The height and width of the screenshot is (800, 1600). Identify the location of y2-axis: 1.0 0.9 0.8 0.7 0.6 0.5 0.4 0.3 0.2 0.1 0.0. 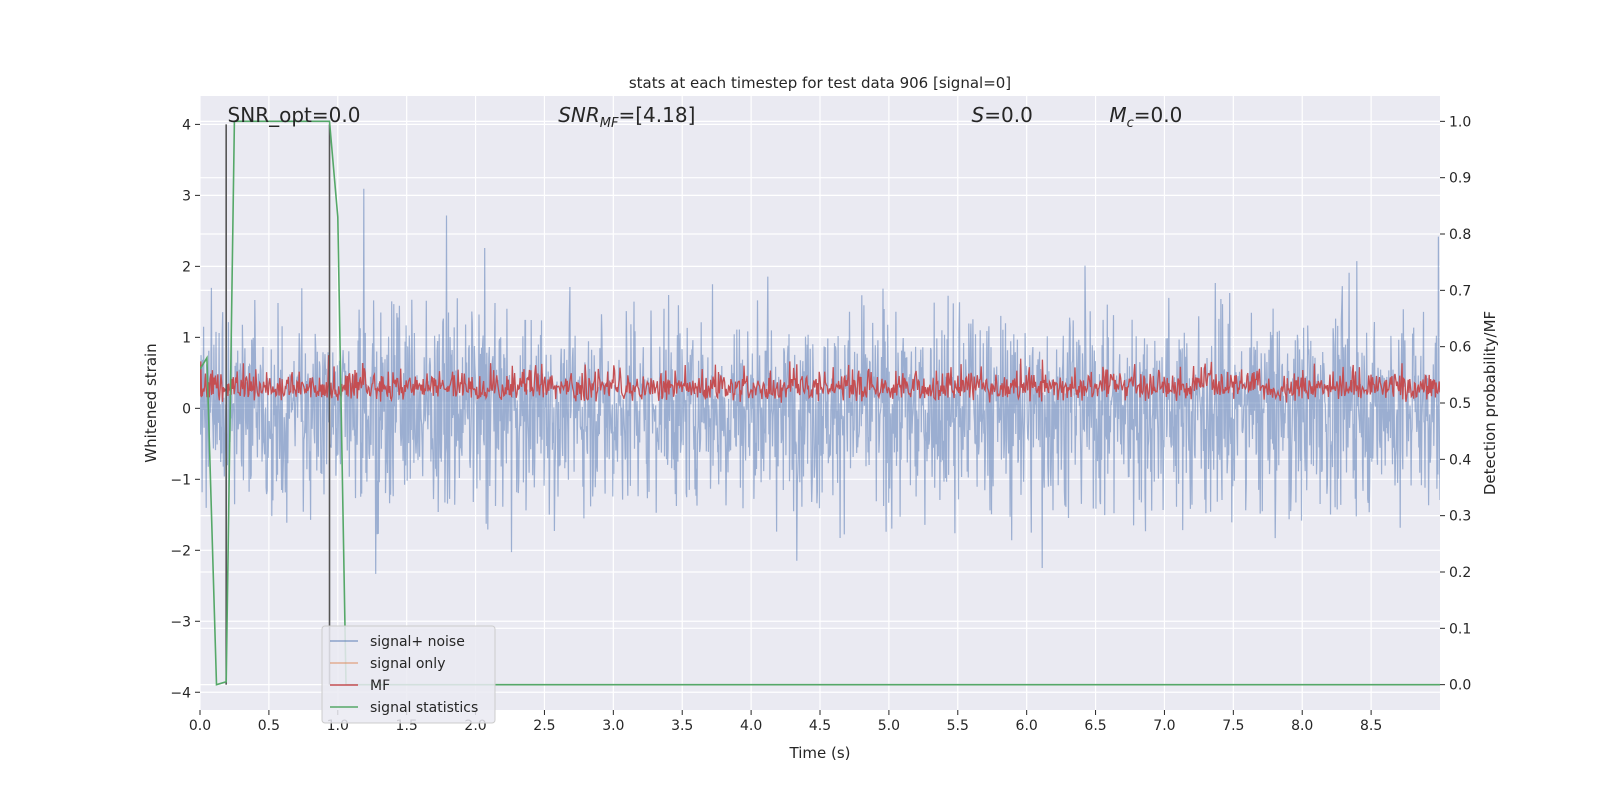
(1455, 404).